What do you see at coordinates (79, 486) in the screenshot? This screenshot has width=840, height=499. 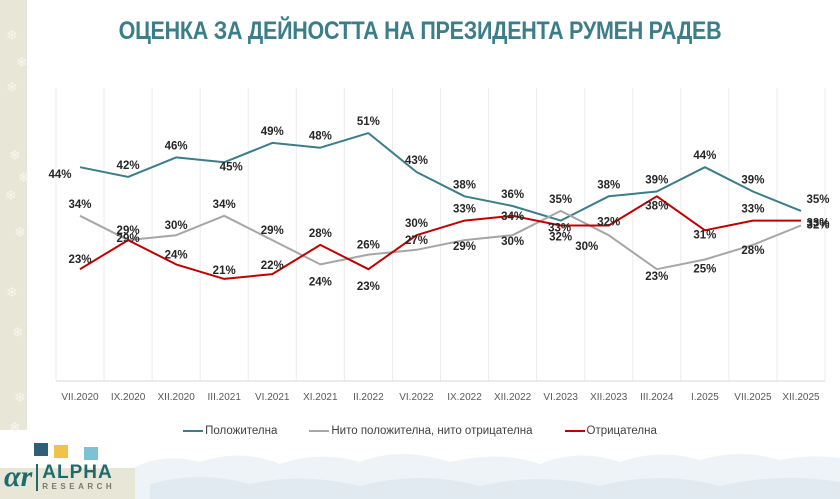 I see `logo-subtitle: RESEARCH` at bounding box center [79, 486].